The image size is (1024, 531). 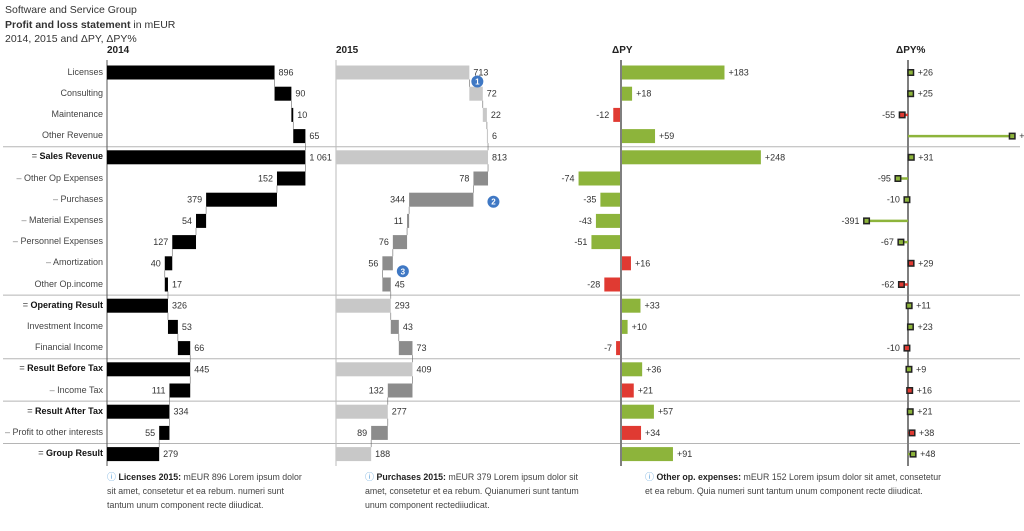 I want to click on callout-marker-number: 3, so click(x=403, y=271).